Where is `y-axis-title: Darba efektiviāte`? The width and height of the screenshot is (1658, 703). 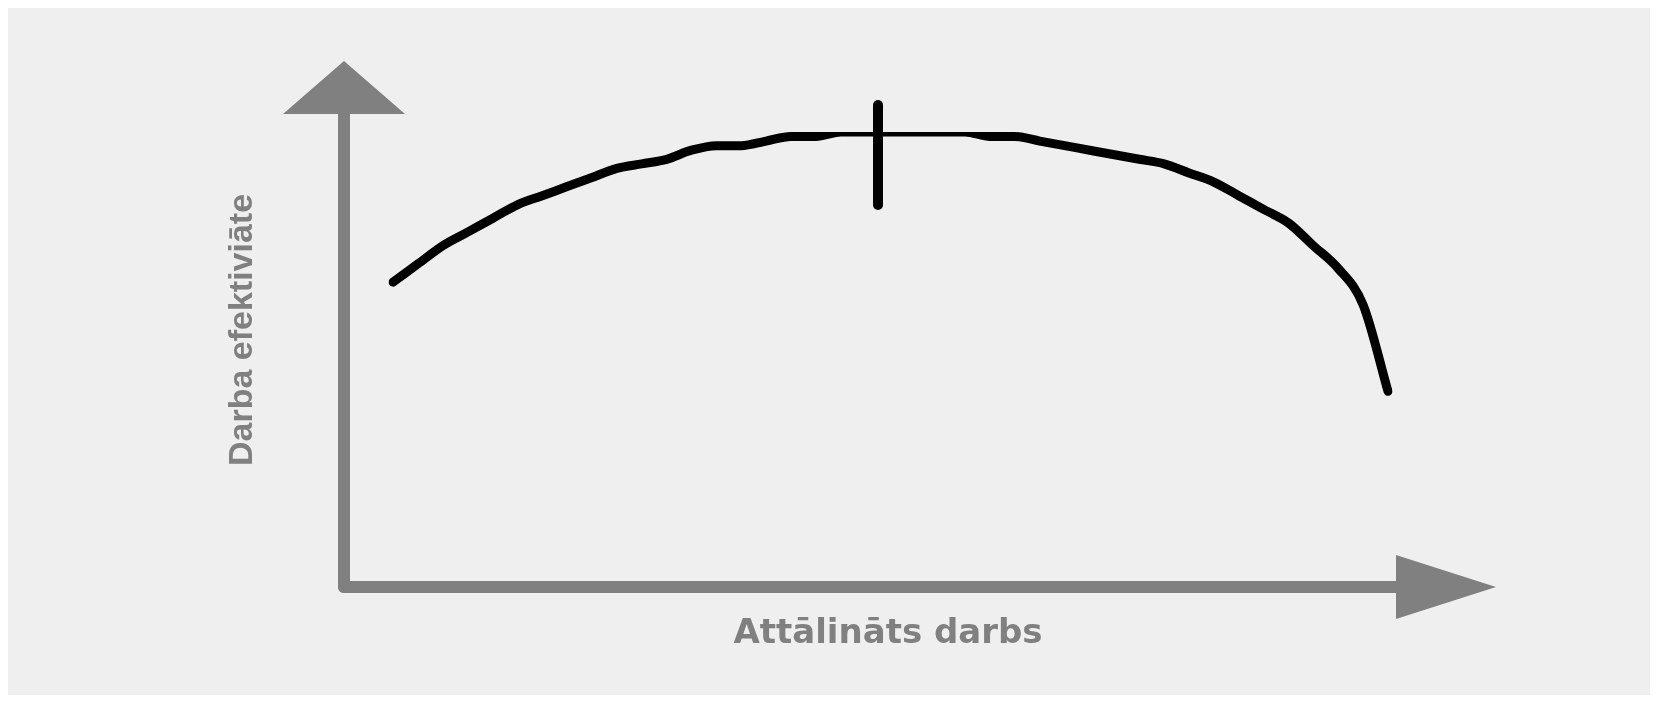 y-axis-title: Darba efektiviāte is located at coordinates (240, 330).